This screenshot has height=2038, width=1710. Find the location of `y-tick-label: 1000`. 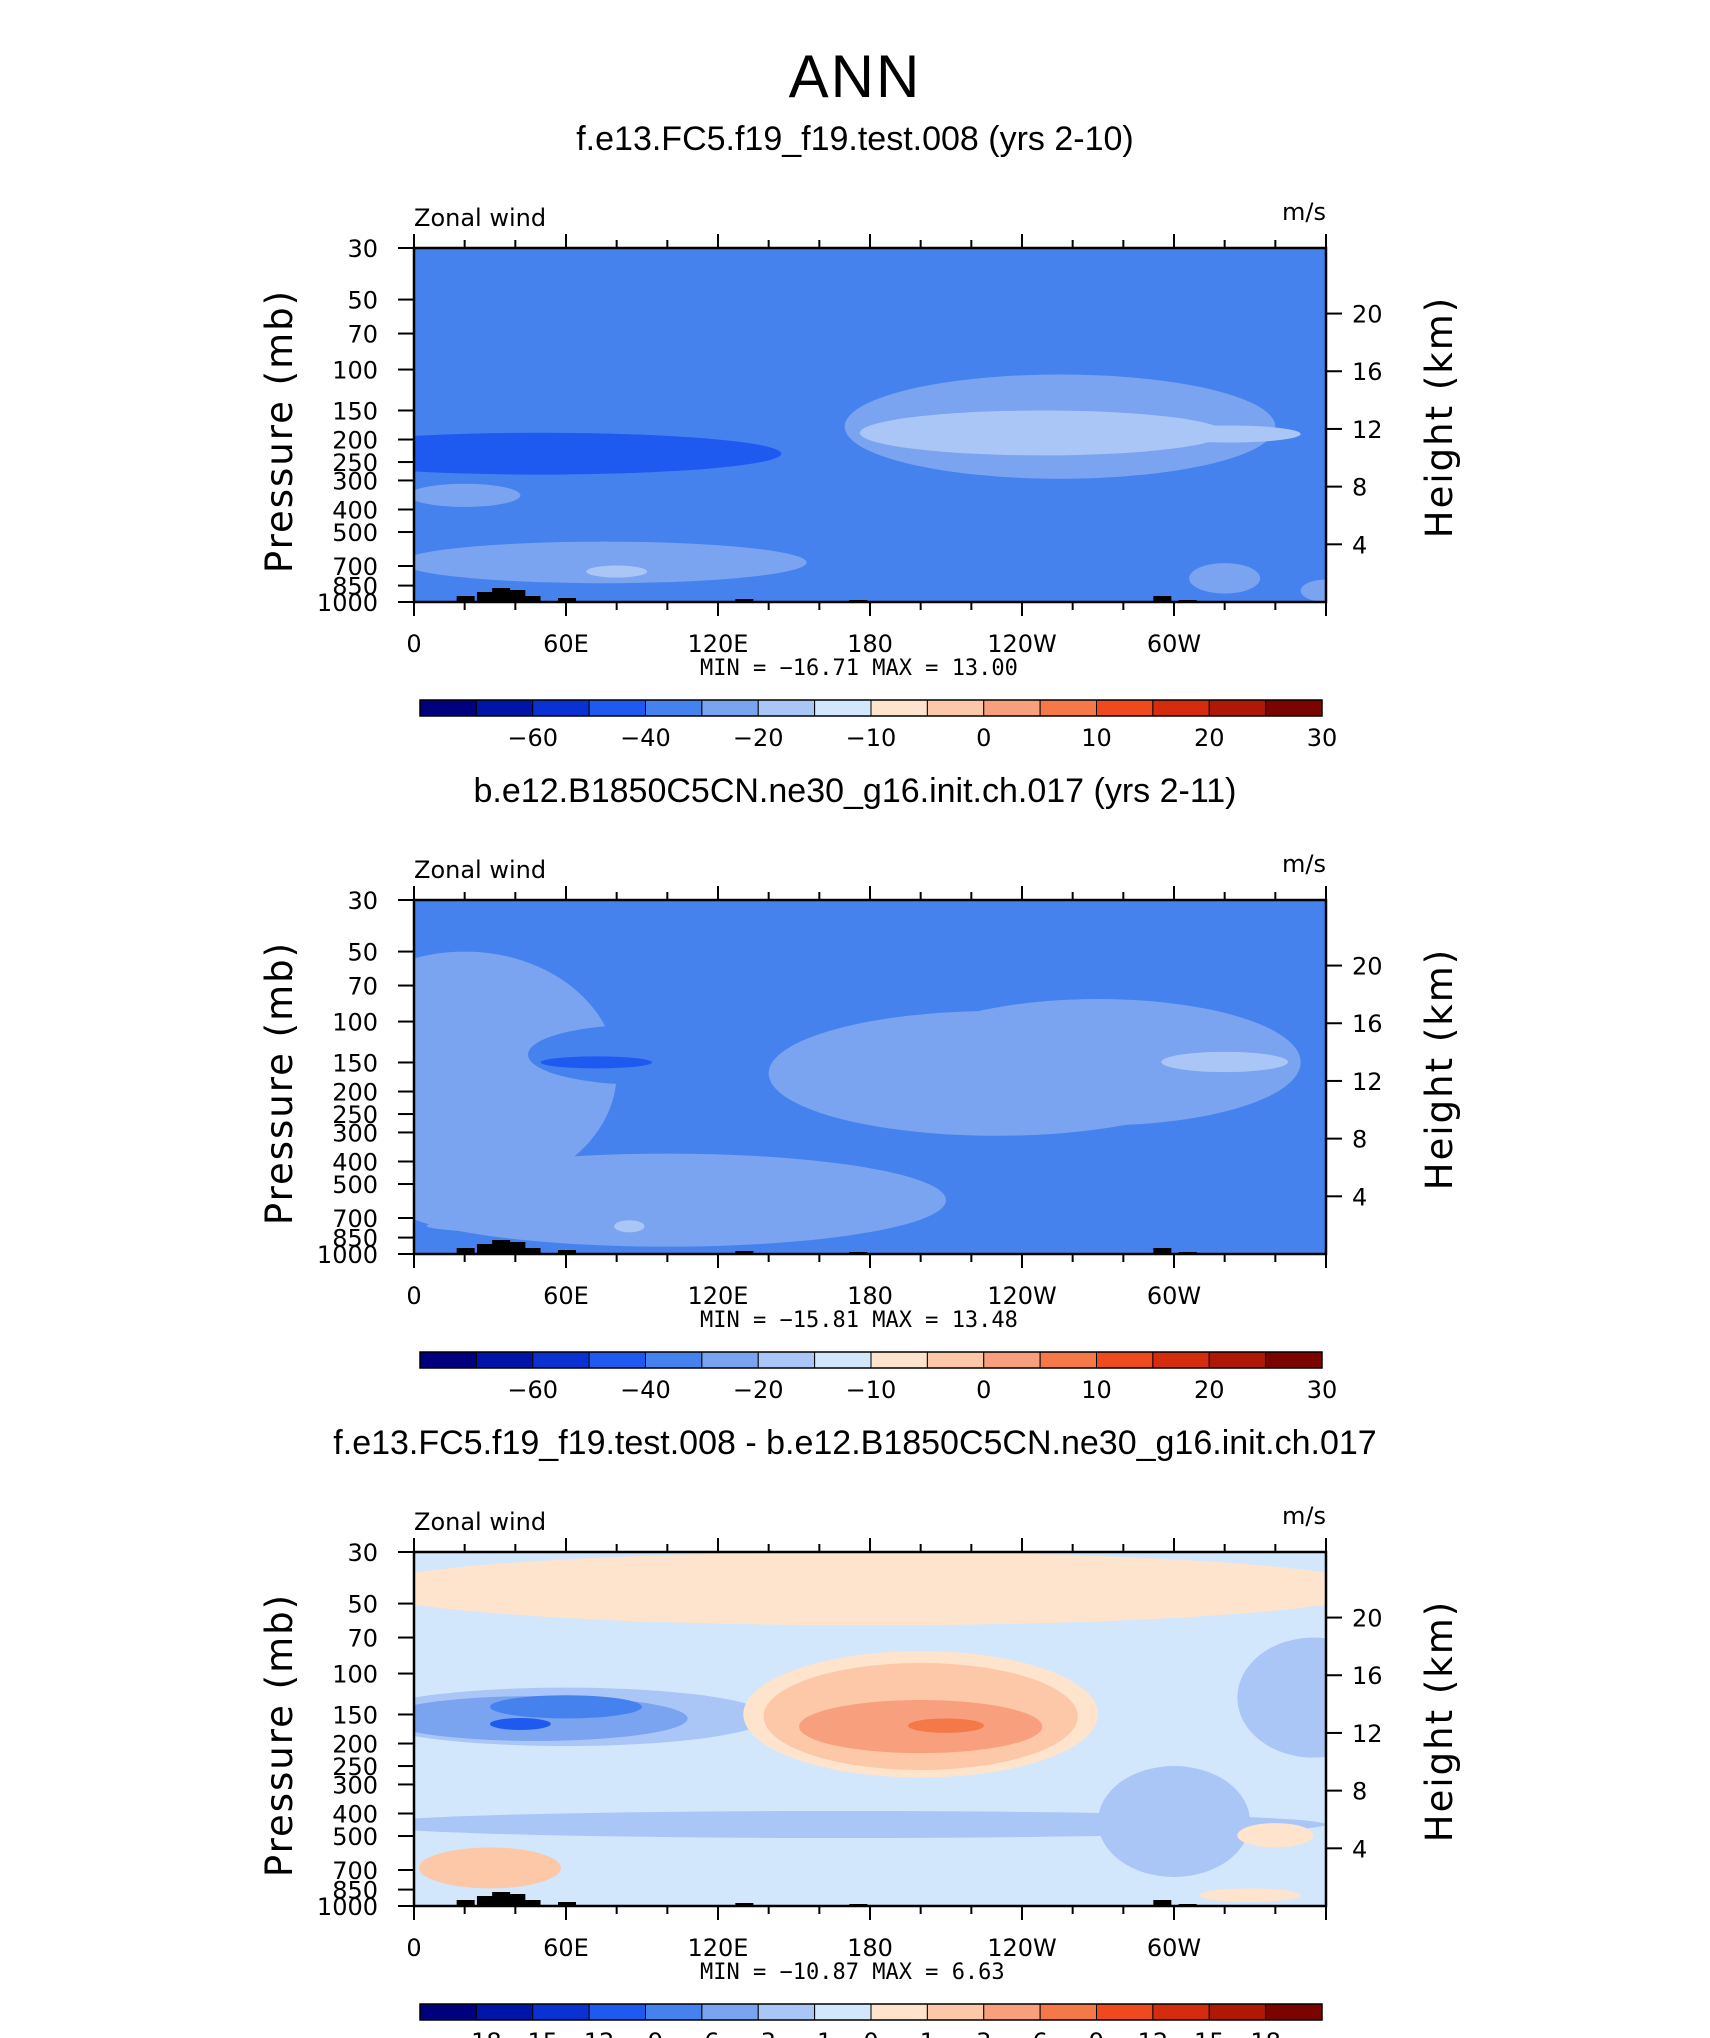

y-tick-label: 1000 is located at coordinates (347, 1255).